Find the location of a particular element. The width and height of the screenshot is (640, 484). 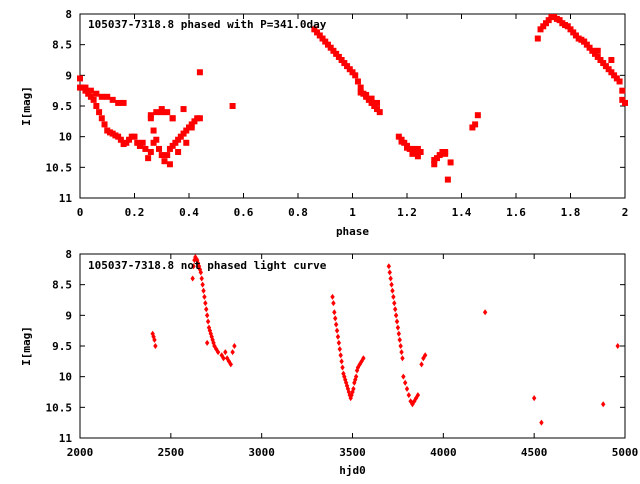

x-tick-label: 1.8 is located at coordinates (571, 212).